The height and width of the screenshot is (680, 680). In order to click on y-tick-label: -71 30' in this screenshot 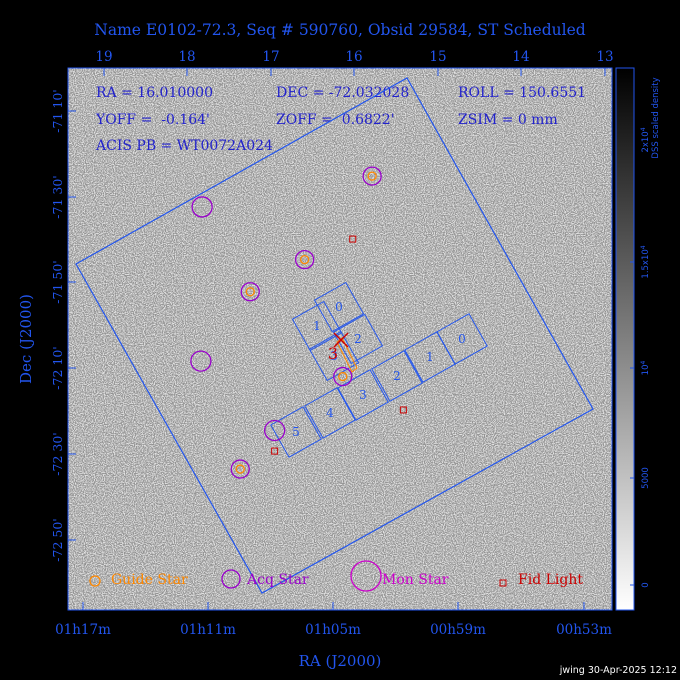, I will do `click(57, 196)`.